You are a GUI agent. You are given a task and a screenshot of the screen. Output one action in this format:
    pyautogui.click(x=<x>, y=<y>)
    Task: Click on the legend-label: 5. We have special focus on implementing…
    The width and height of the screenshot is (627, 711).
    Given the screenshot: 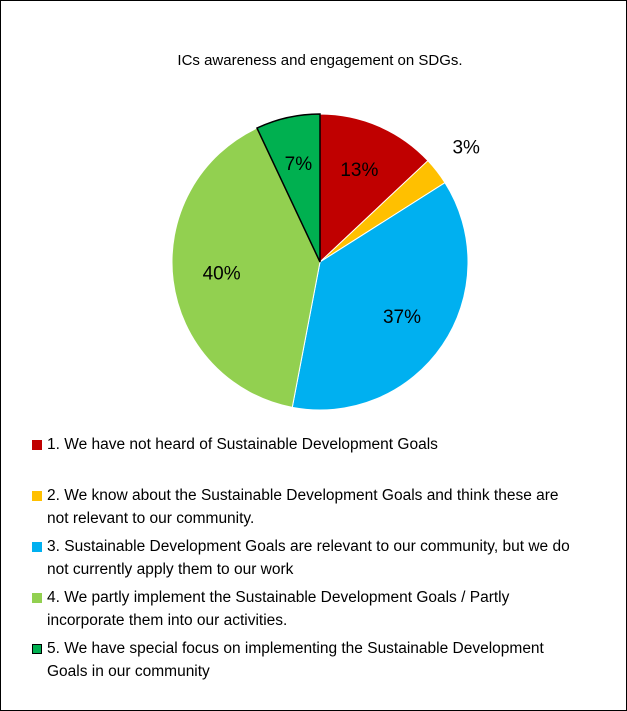 What is the action you would take?
    pyautogui.click(x=295, y=660)
    